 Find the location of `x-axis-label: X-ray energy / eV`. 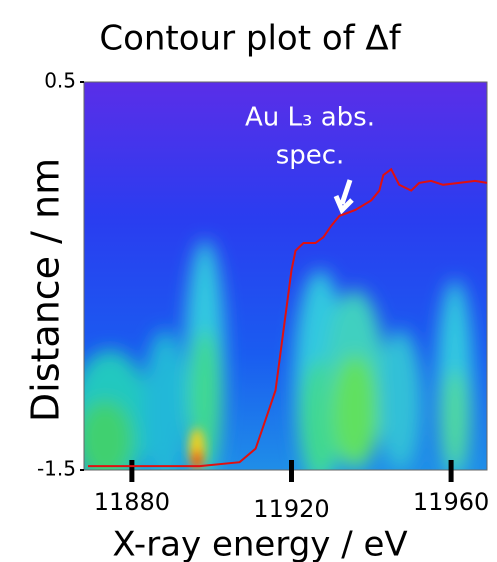

x-axis-label: X-ray energy / eV is located at coordinates (259, 543).